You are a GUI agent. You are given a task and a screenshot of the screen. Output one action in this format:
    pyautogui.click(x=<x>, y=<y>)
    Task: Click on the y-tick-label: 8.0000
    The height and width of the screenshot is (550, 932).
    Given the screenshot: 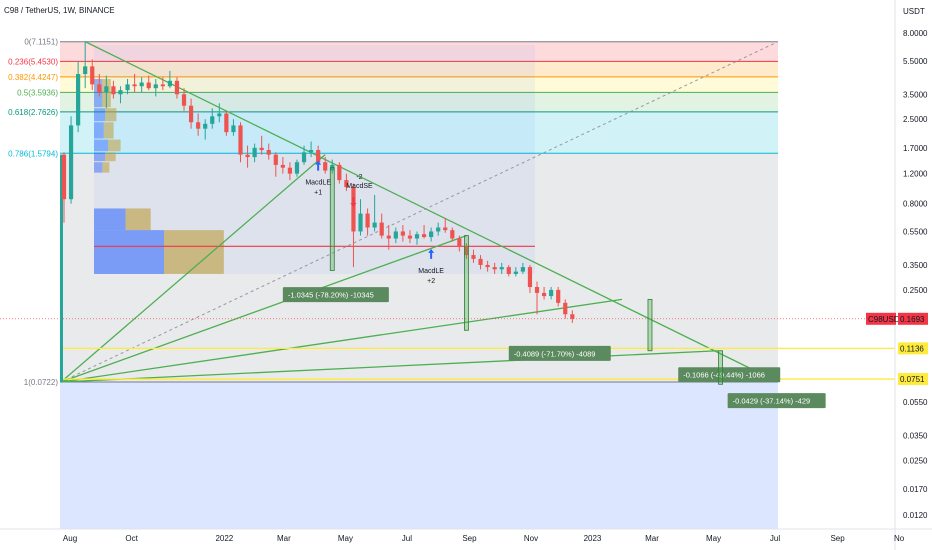 What is the action you would take?
    pyautogui.click(x=915, y=33)
    